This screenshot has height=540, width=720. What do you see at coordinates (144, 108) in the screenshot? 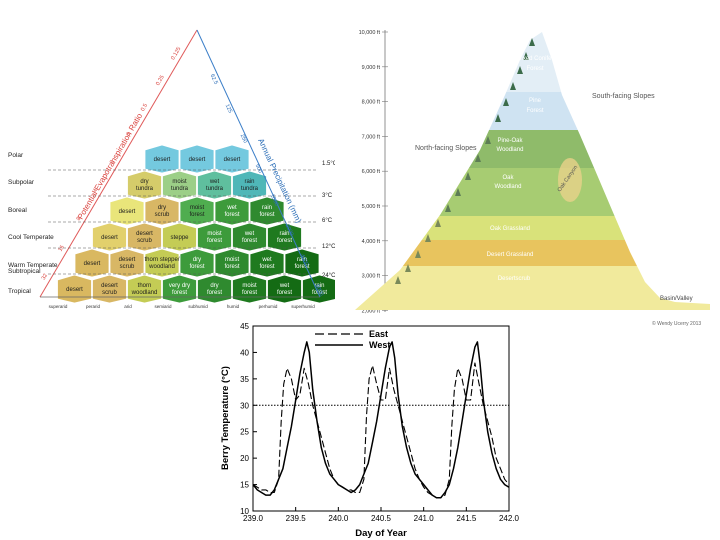
I see `left-axis-value: 0.5` at bounding box center [144, 108].